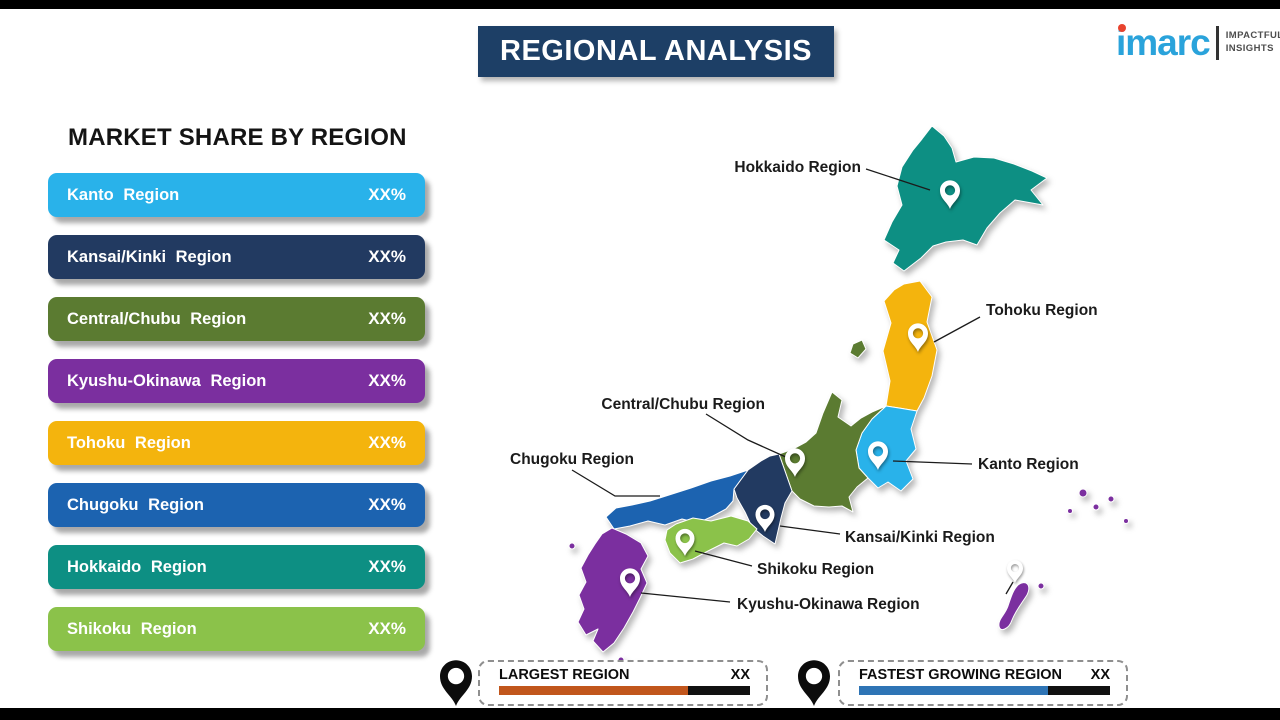  I want to click on logo-tagline: IMPACTFUL INSIGHTS, so click(1253, 43).